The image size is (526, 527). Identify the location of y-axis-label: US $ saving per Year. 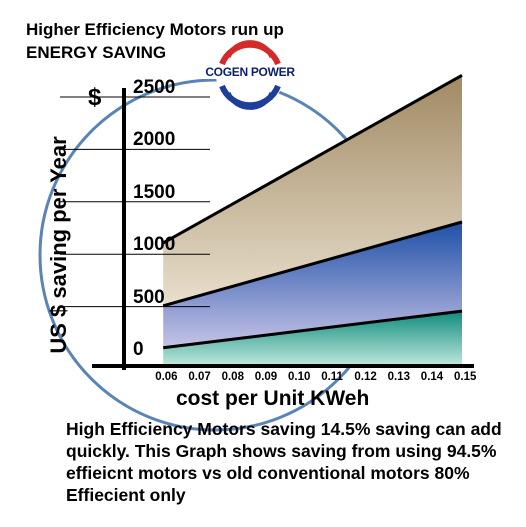
(58, 245).